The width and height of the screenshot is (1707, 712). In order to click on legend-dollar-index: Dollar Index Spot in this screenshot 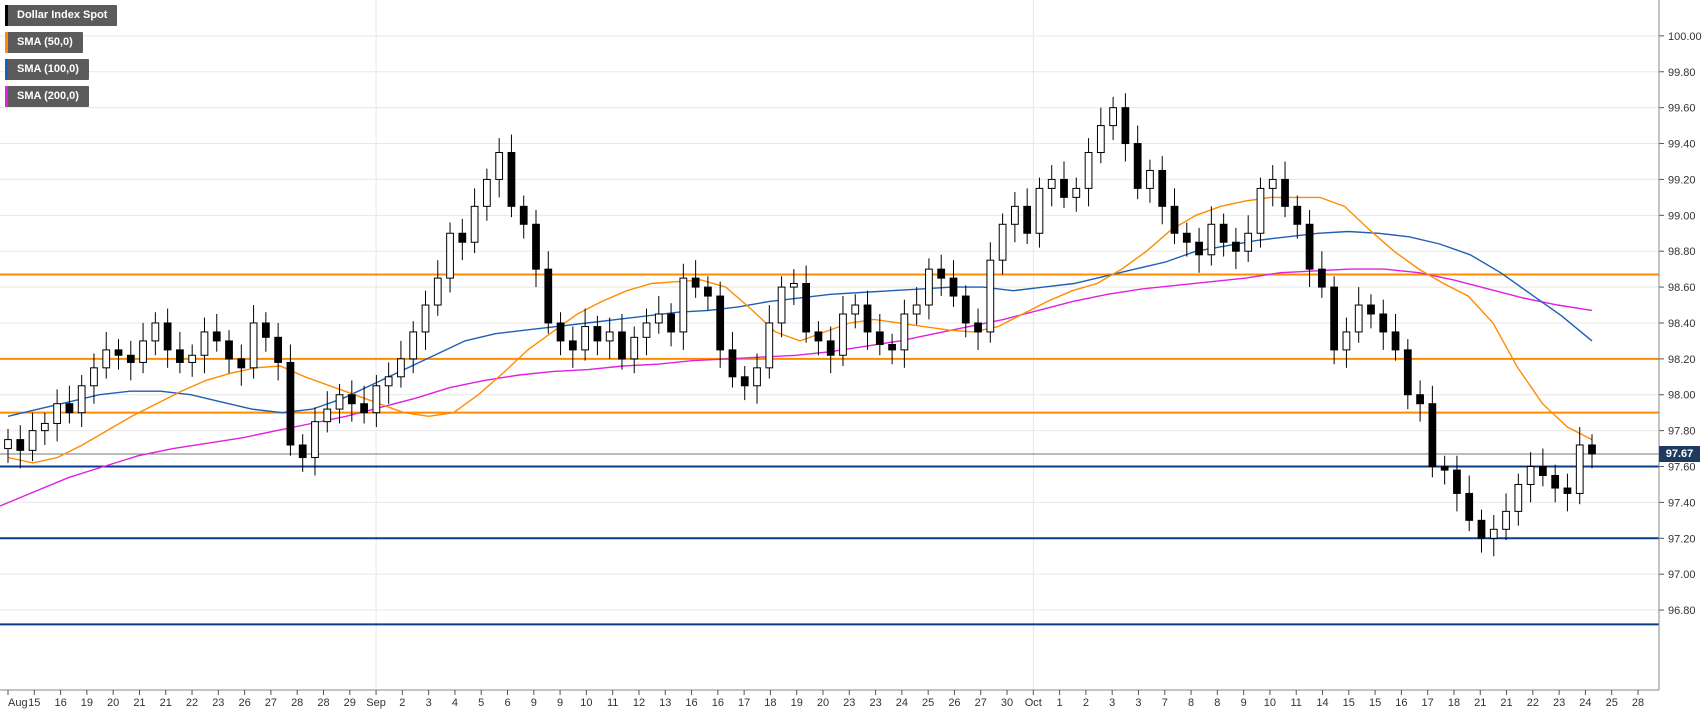, I will do `click(61, 15)`.